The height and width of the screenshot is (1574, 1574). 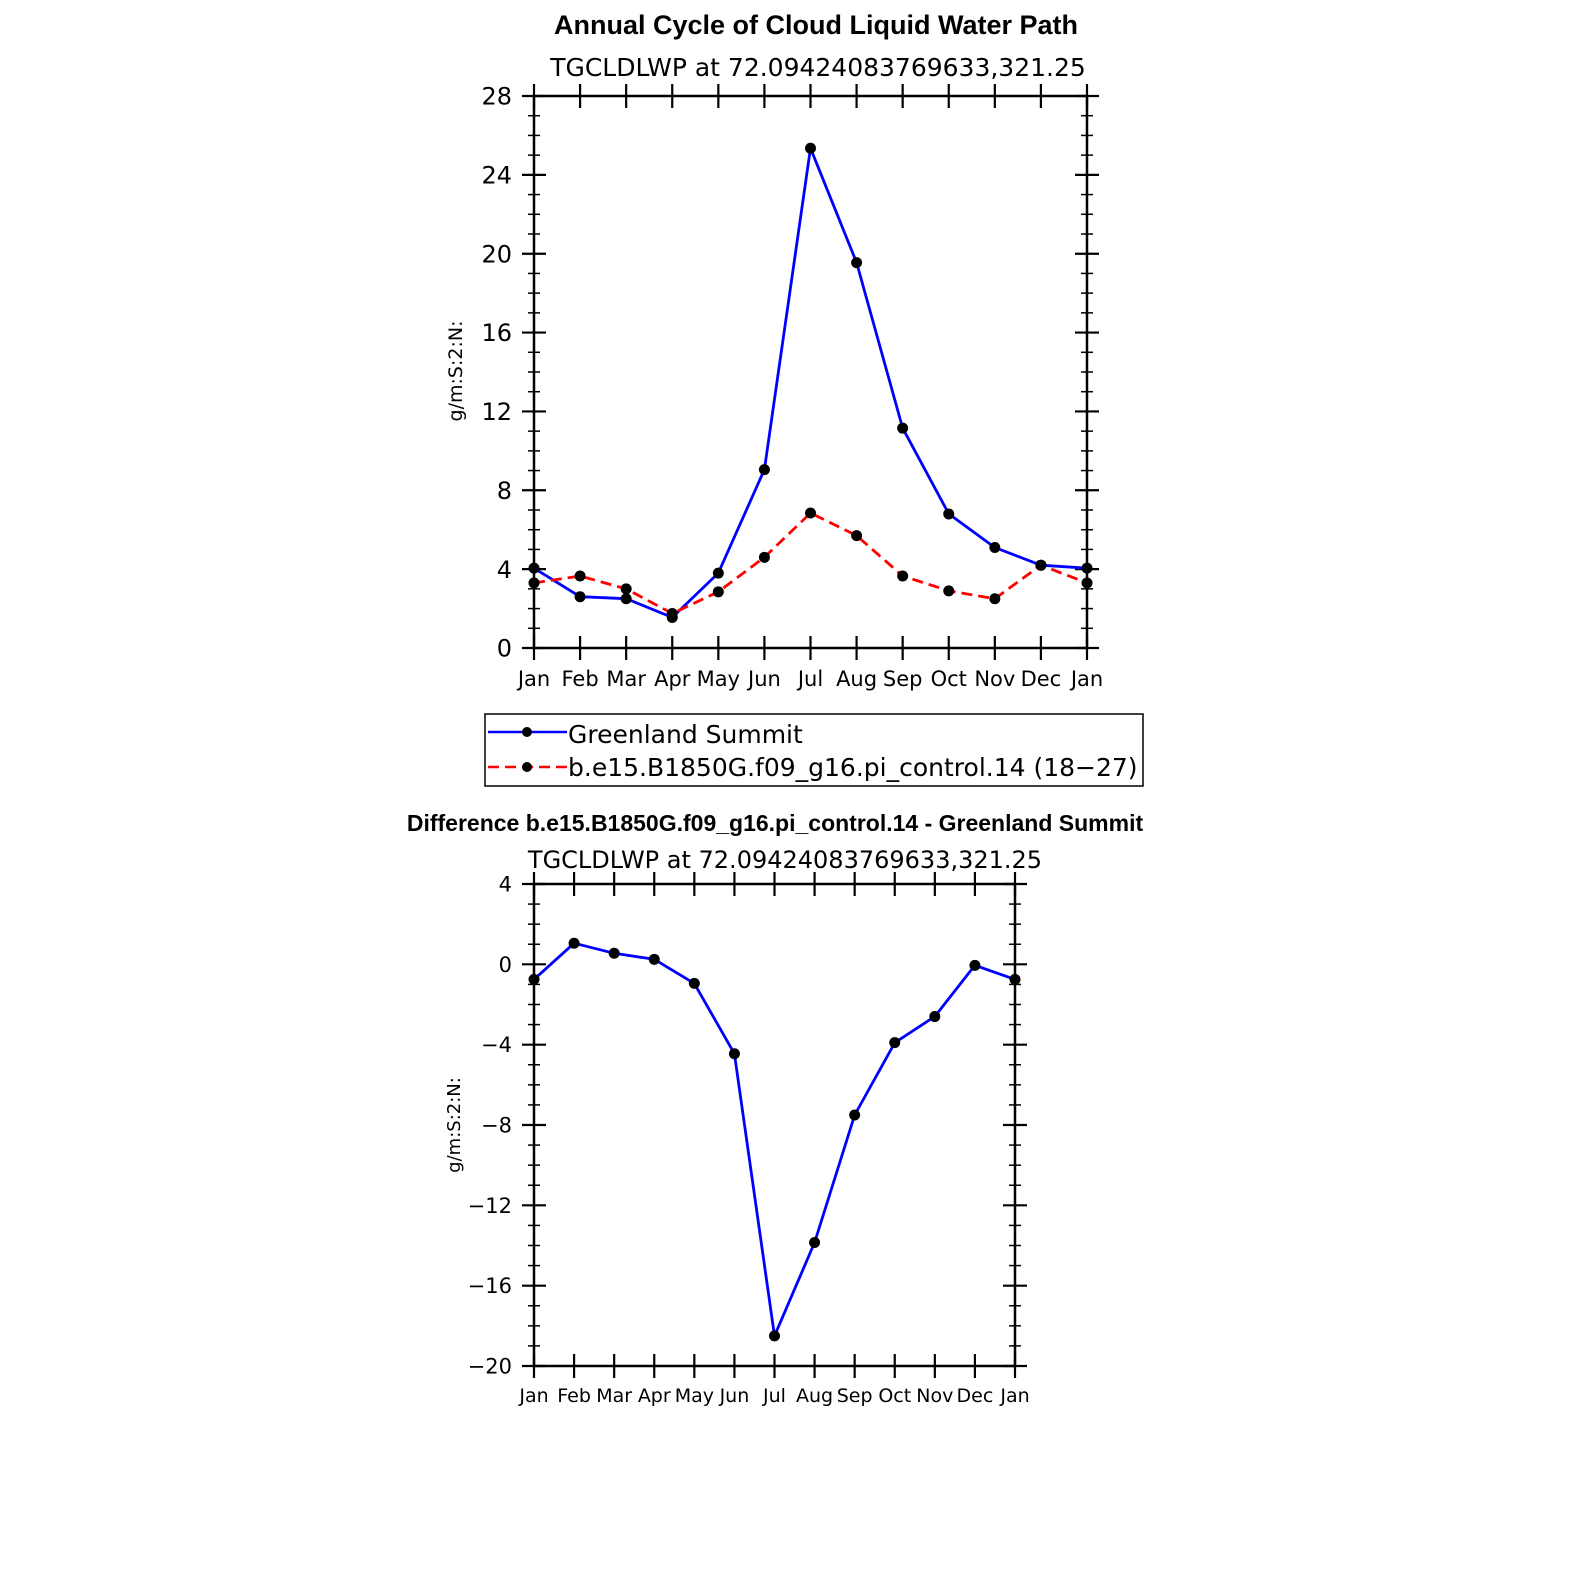 What do you see at coordinates (856, 679) in the screenshot?
I see `chart1-x-tick-label: Aug` at bounding box center [856, 679].